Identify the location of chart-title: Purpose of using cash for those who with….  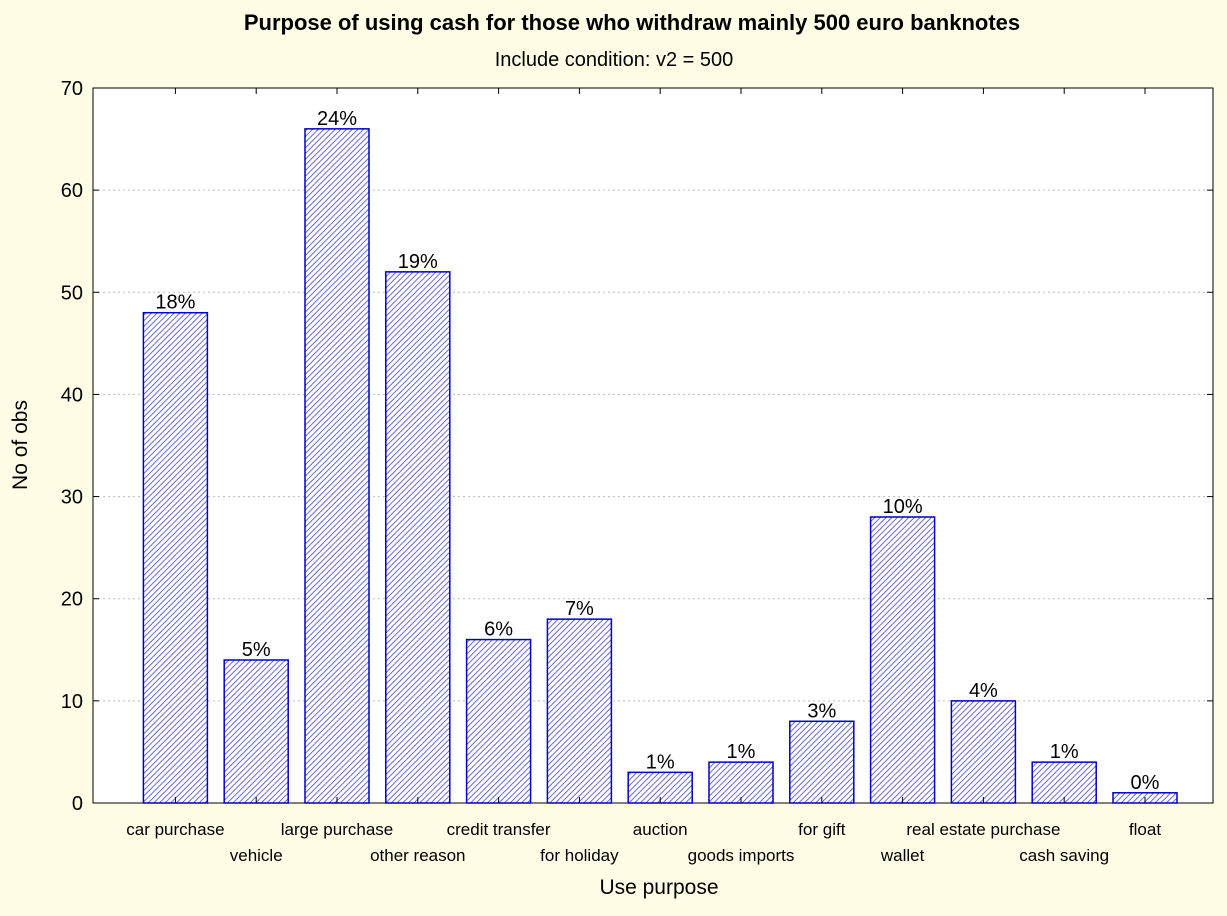
(632, 22).